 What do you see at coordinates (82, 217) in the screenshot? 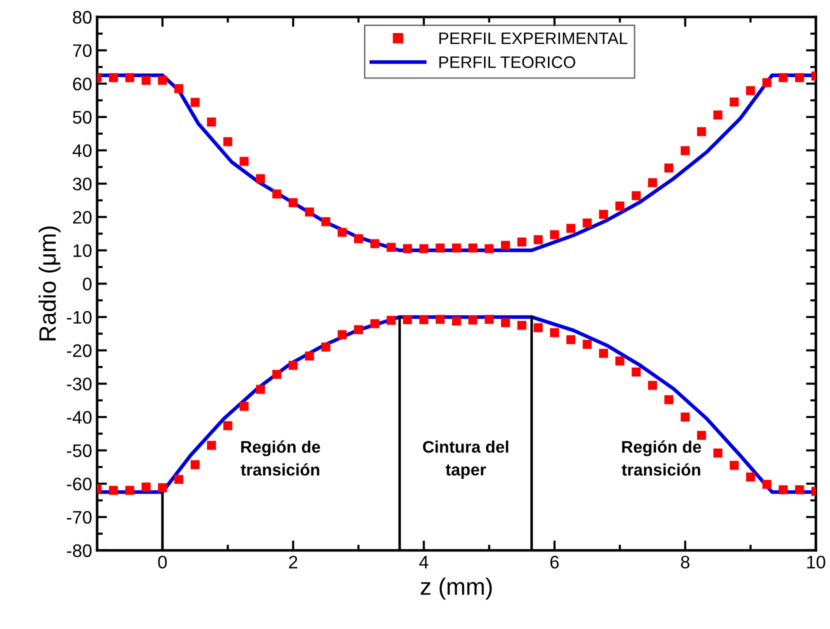
I see `y-tick-label: 20` at bounding box center [82, 217].